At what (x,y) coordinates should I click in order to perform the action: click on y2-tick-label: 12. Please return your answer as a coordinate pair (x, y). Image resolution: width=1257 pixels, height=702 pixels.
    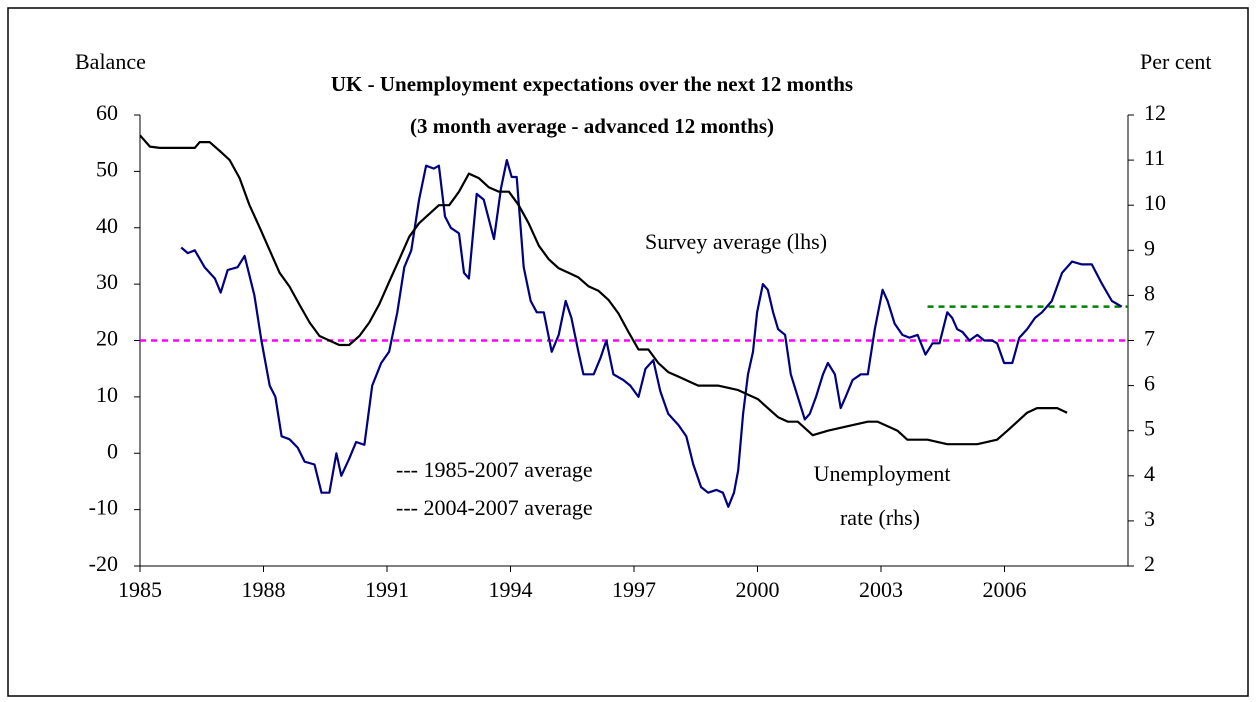
    Looking at the image, I should click on (1155, 112).